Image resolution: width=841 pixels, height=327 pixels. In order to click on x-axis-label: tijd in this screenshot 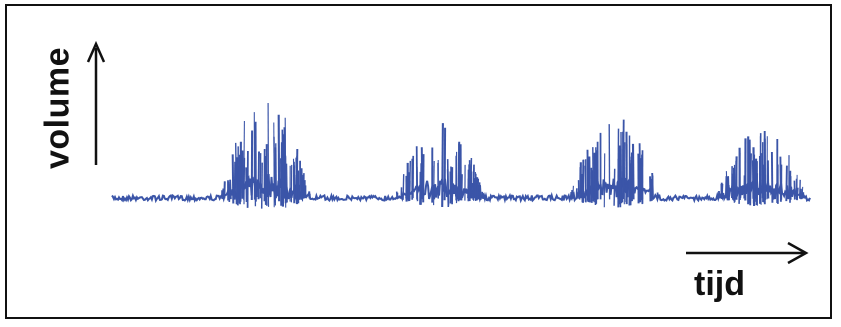, I will do `click(719, 284)`.